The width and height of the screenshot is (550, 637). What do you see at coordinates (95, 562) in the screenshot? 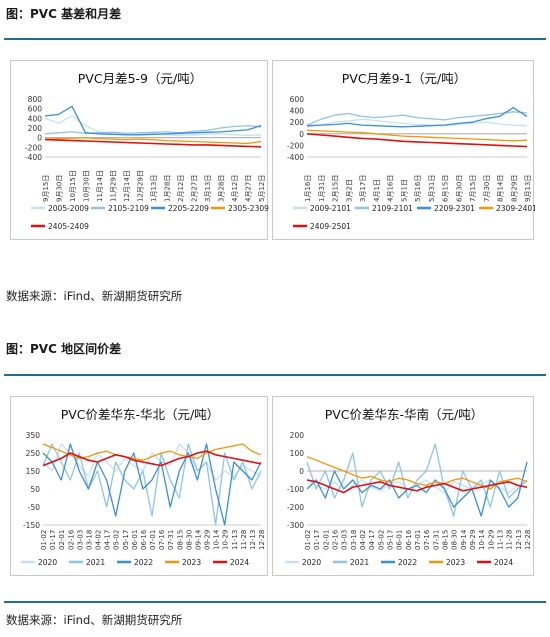
I see `legend-label: 2021` at bounding box center [95, 562].